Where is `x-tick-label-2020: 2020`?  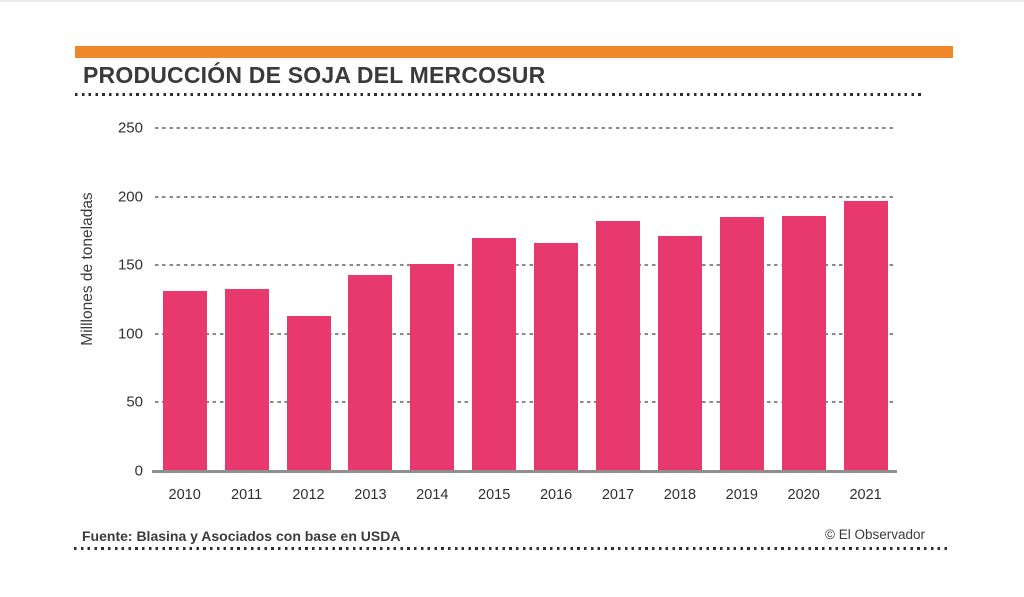 x-tick-label-2020: 2020 is located at coordinates (803, 495).